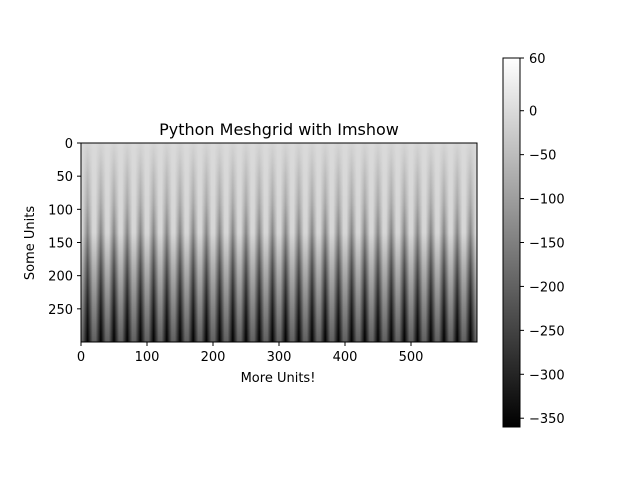  I want to click on y-tick-label: 250, so click(60, 310).